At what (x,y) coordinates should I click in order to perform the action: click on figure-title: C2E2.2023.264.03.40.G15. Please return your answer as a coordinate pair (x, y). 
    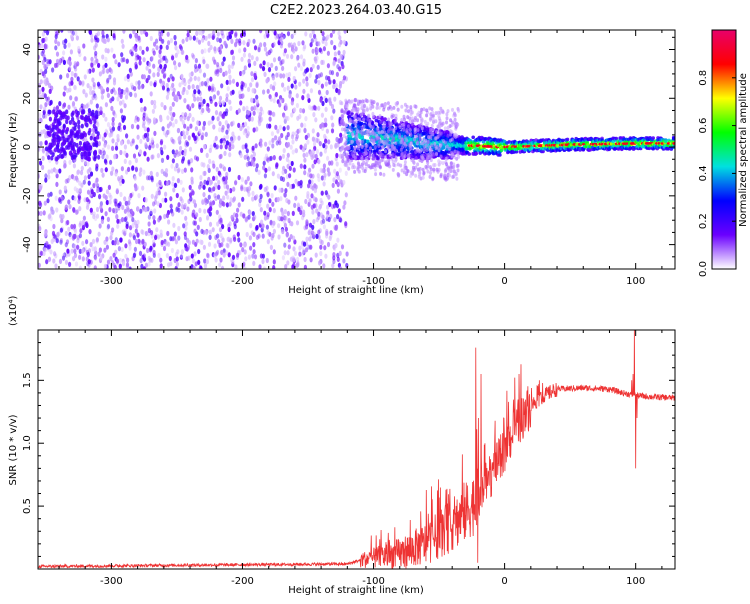
    Looking at the image, I should click on (356, 10).